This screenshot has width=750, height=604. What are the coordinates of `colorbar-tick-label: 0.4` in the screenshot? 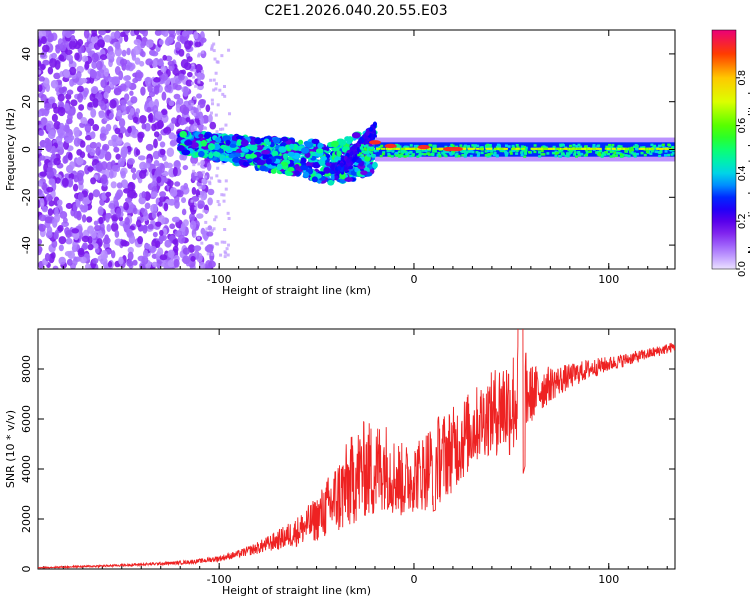 It's located at (742, 173).